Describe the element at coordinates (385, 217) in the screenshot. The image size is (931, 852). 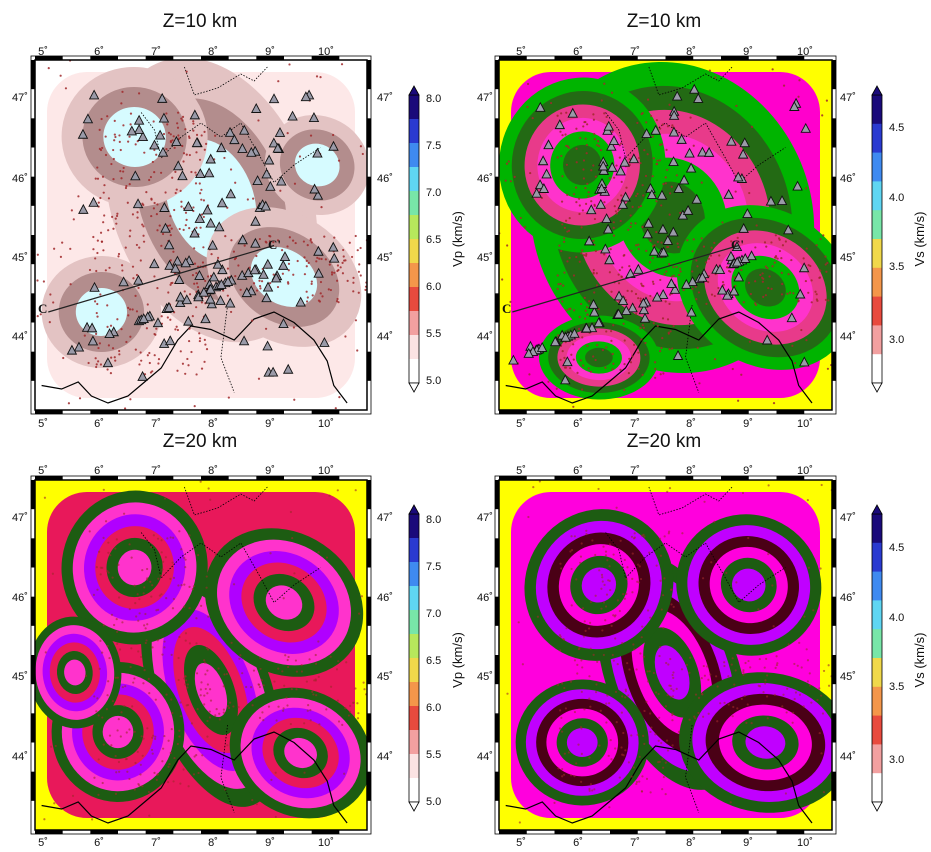
I see `panel-1-lat-ticks-right: 47˚ 46˚ 45˚ 44˚` at that location.